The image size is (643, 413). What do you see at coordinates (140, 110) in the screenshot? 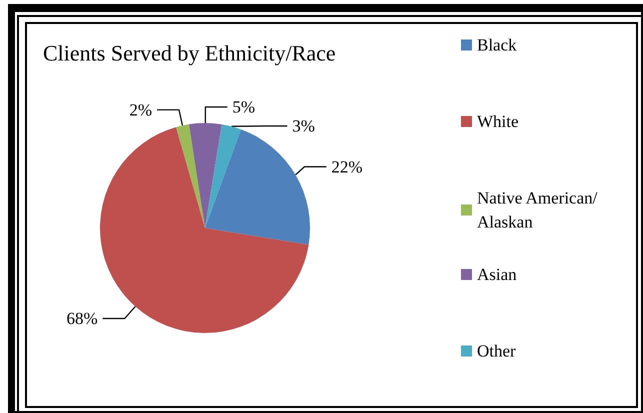
I see `data-label: 2%` at bounding box center [140, 110].